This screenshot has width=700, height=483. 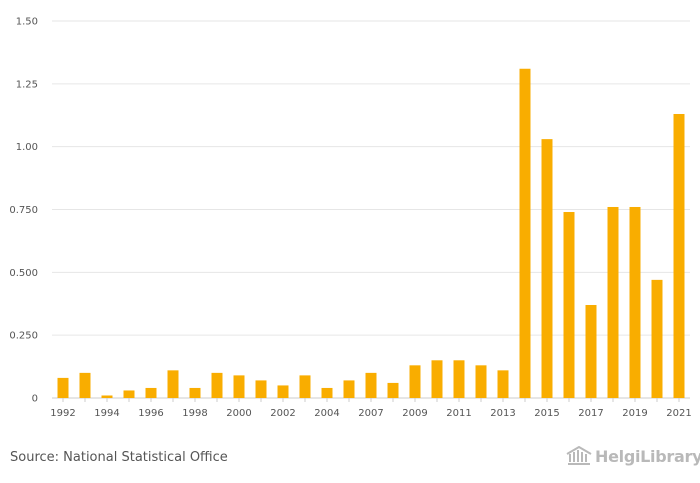 I want to click on x-tick-label: 2011, so click(x=458, y=413).